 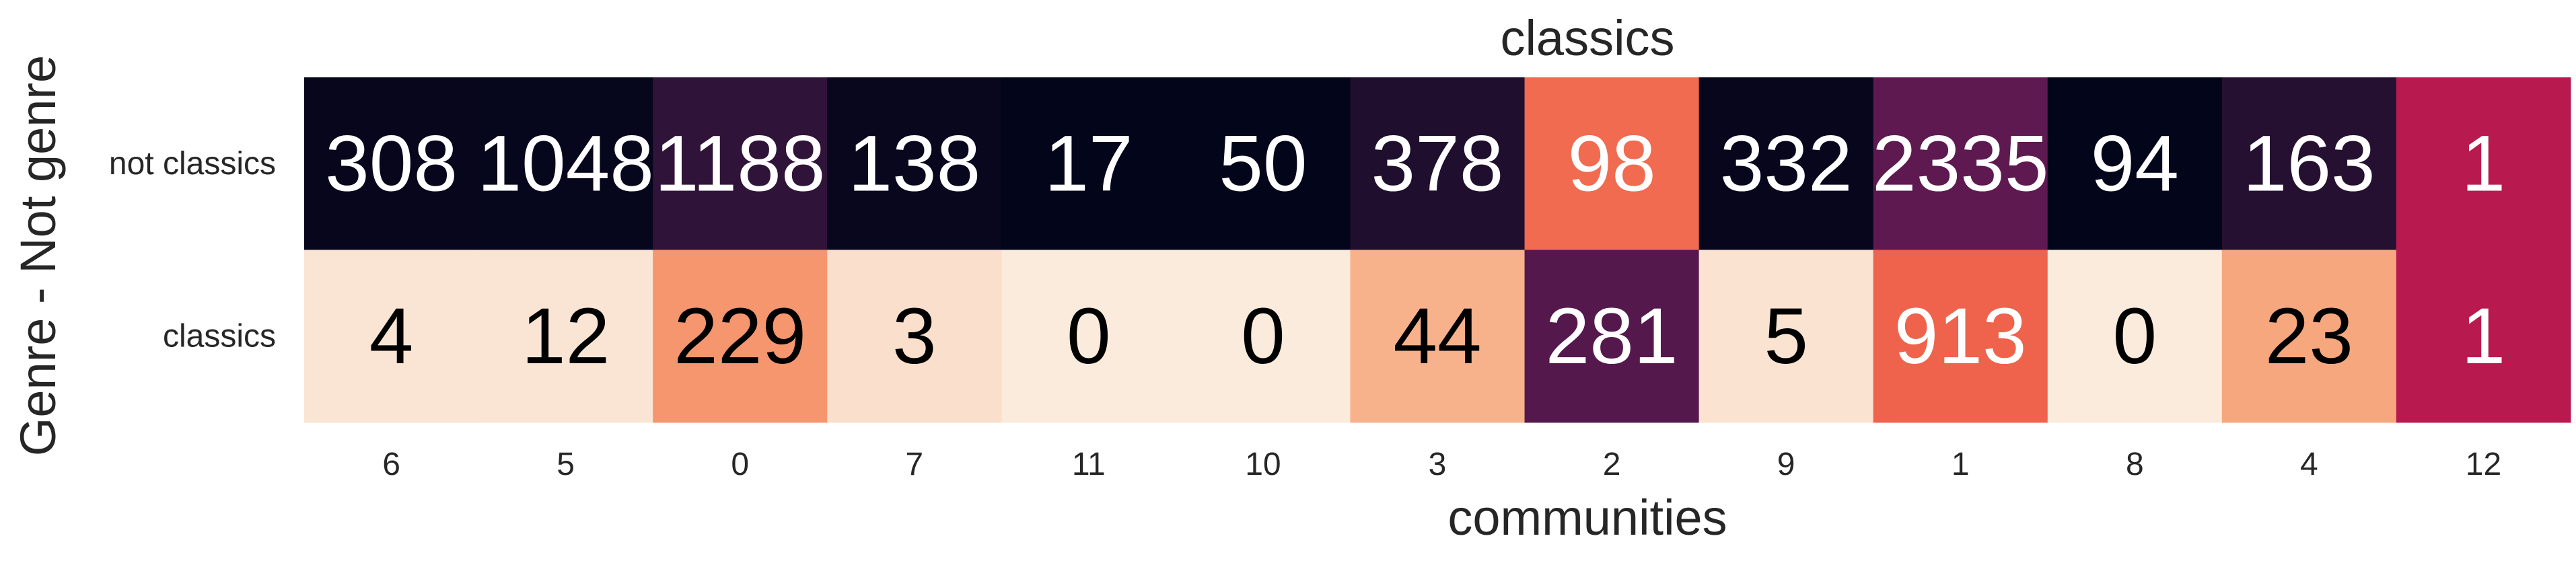 What do you see at coordinates (1587, 38) in the screenshot?
I see `chart-title: classics` at bounding box center [1587, 38].